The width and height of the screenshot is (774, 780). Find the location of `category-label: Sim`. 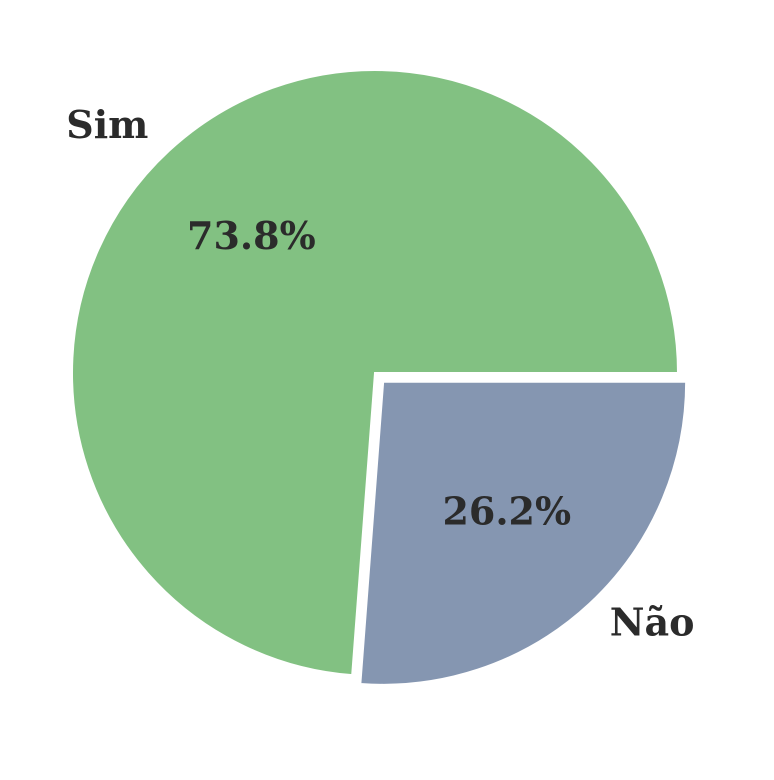

category-label: Sim is located at coordinates (107, 124).